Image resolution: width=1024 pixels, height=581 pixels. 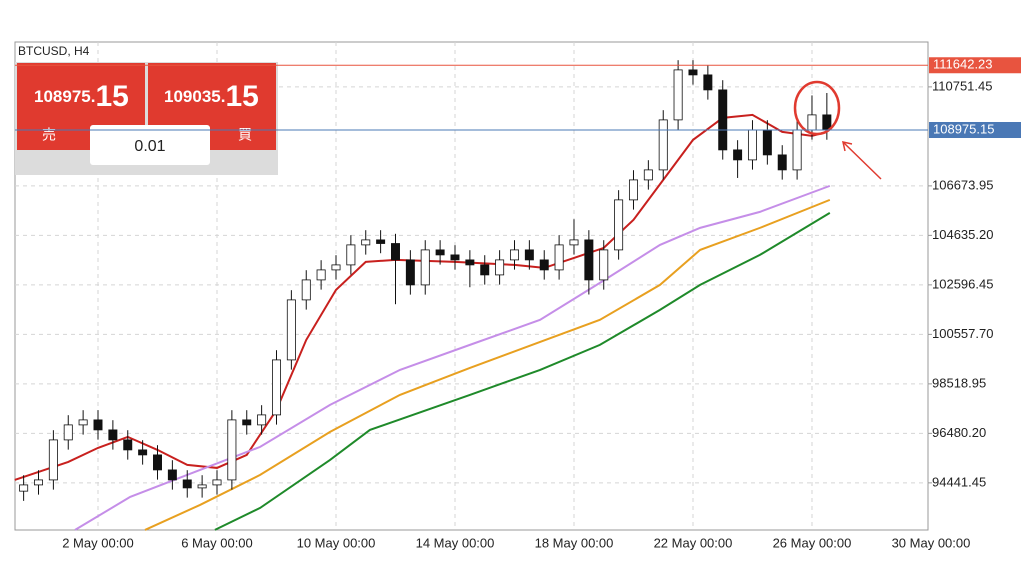 I want to click on bid-price: 108975.15, so click(x=81, y=96).